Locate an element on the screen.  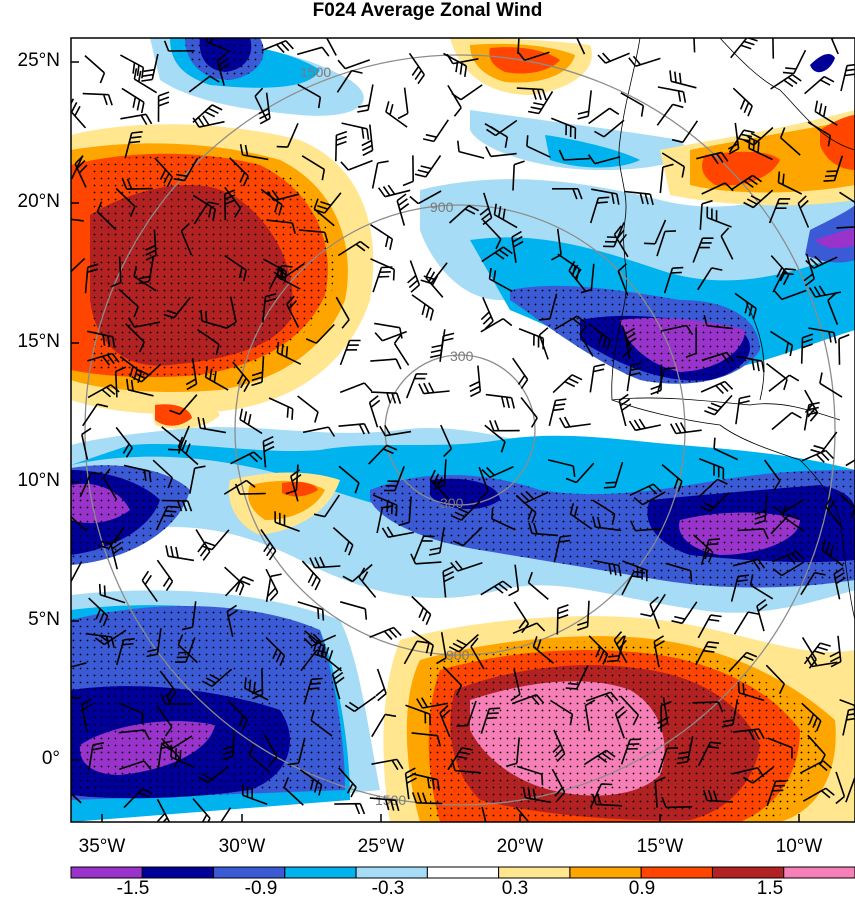
ring-label-900-bottom: 900 is located at coordinates (458, 655).